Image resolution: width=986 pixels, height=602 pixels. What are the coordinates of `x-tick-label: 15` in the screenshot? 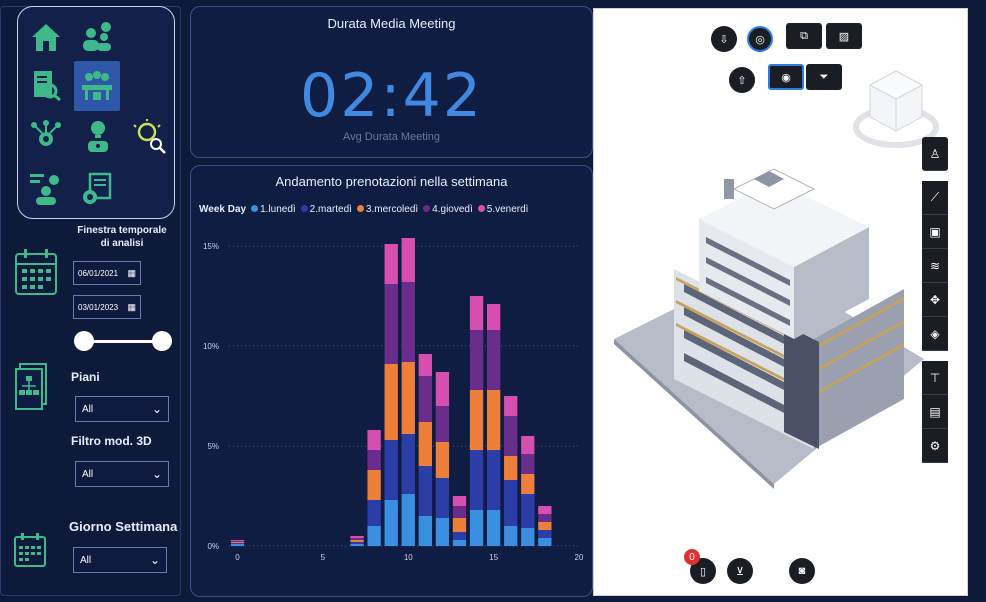 It's located at (493, 557).